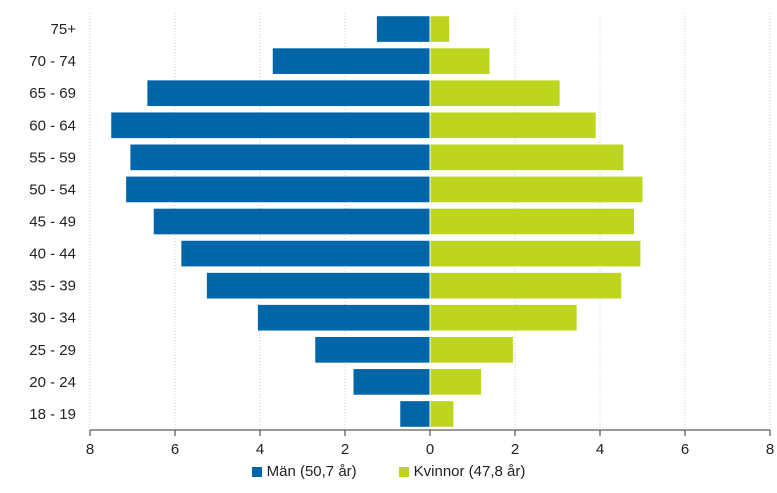  What do you see at coordinates (388, 472) in the screenshot?
I see `chart-legend: Män (50,7 år) Kvinnor (47,8 år)` at bounding box center [388, 472].